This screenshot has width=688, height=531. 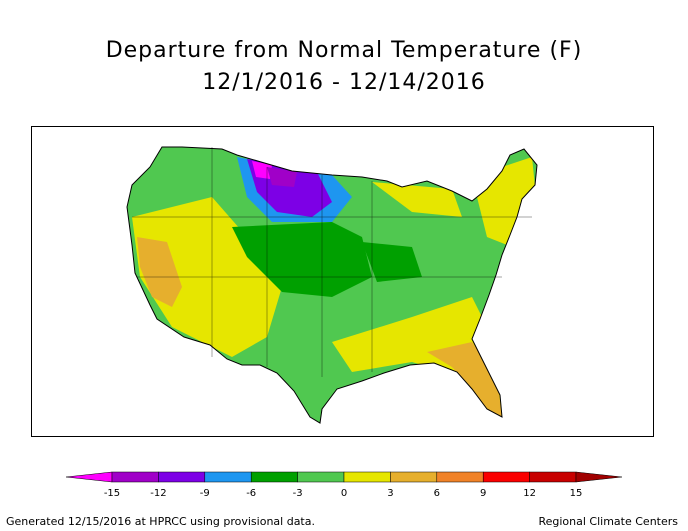 What do you see at coordinates (344, 486) in the screenshot?
I see `color-legend: -15 -12 -9 -6 -3 0 3 6 9 12 15` at bounding box center [344, 486].